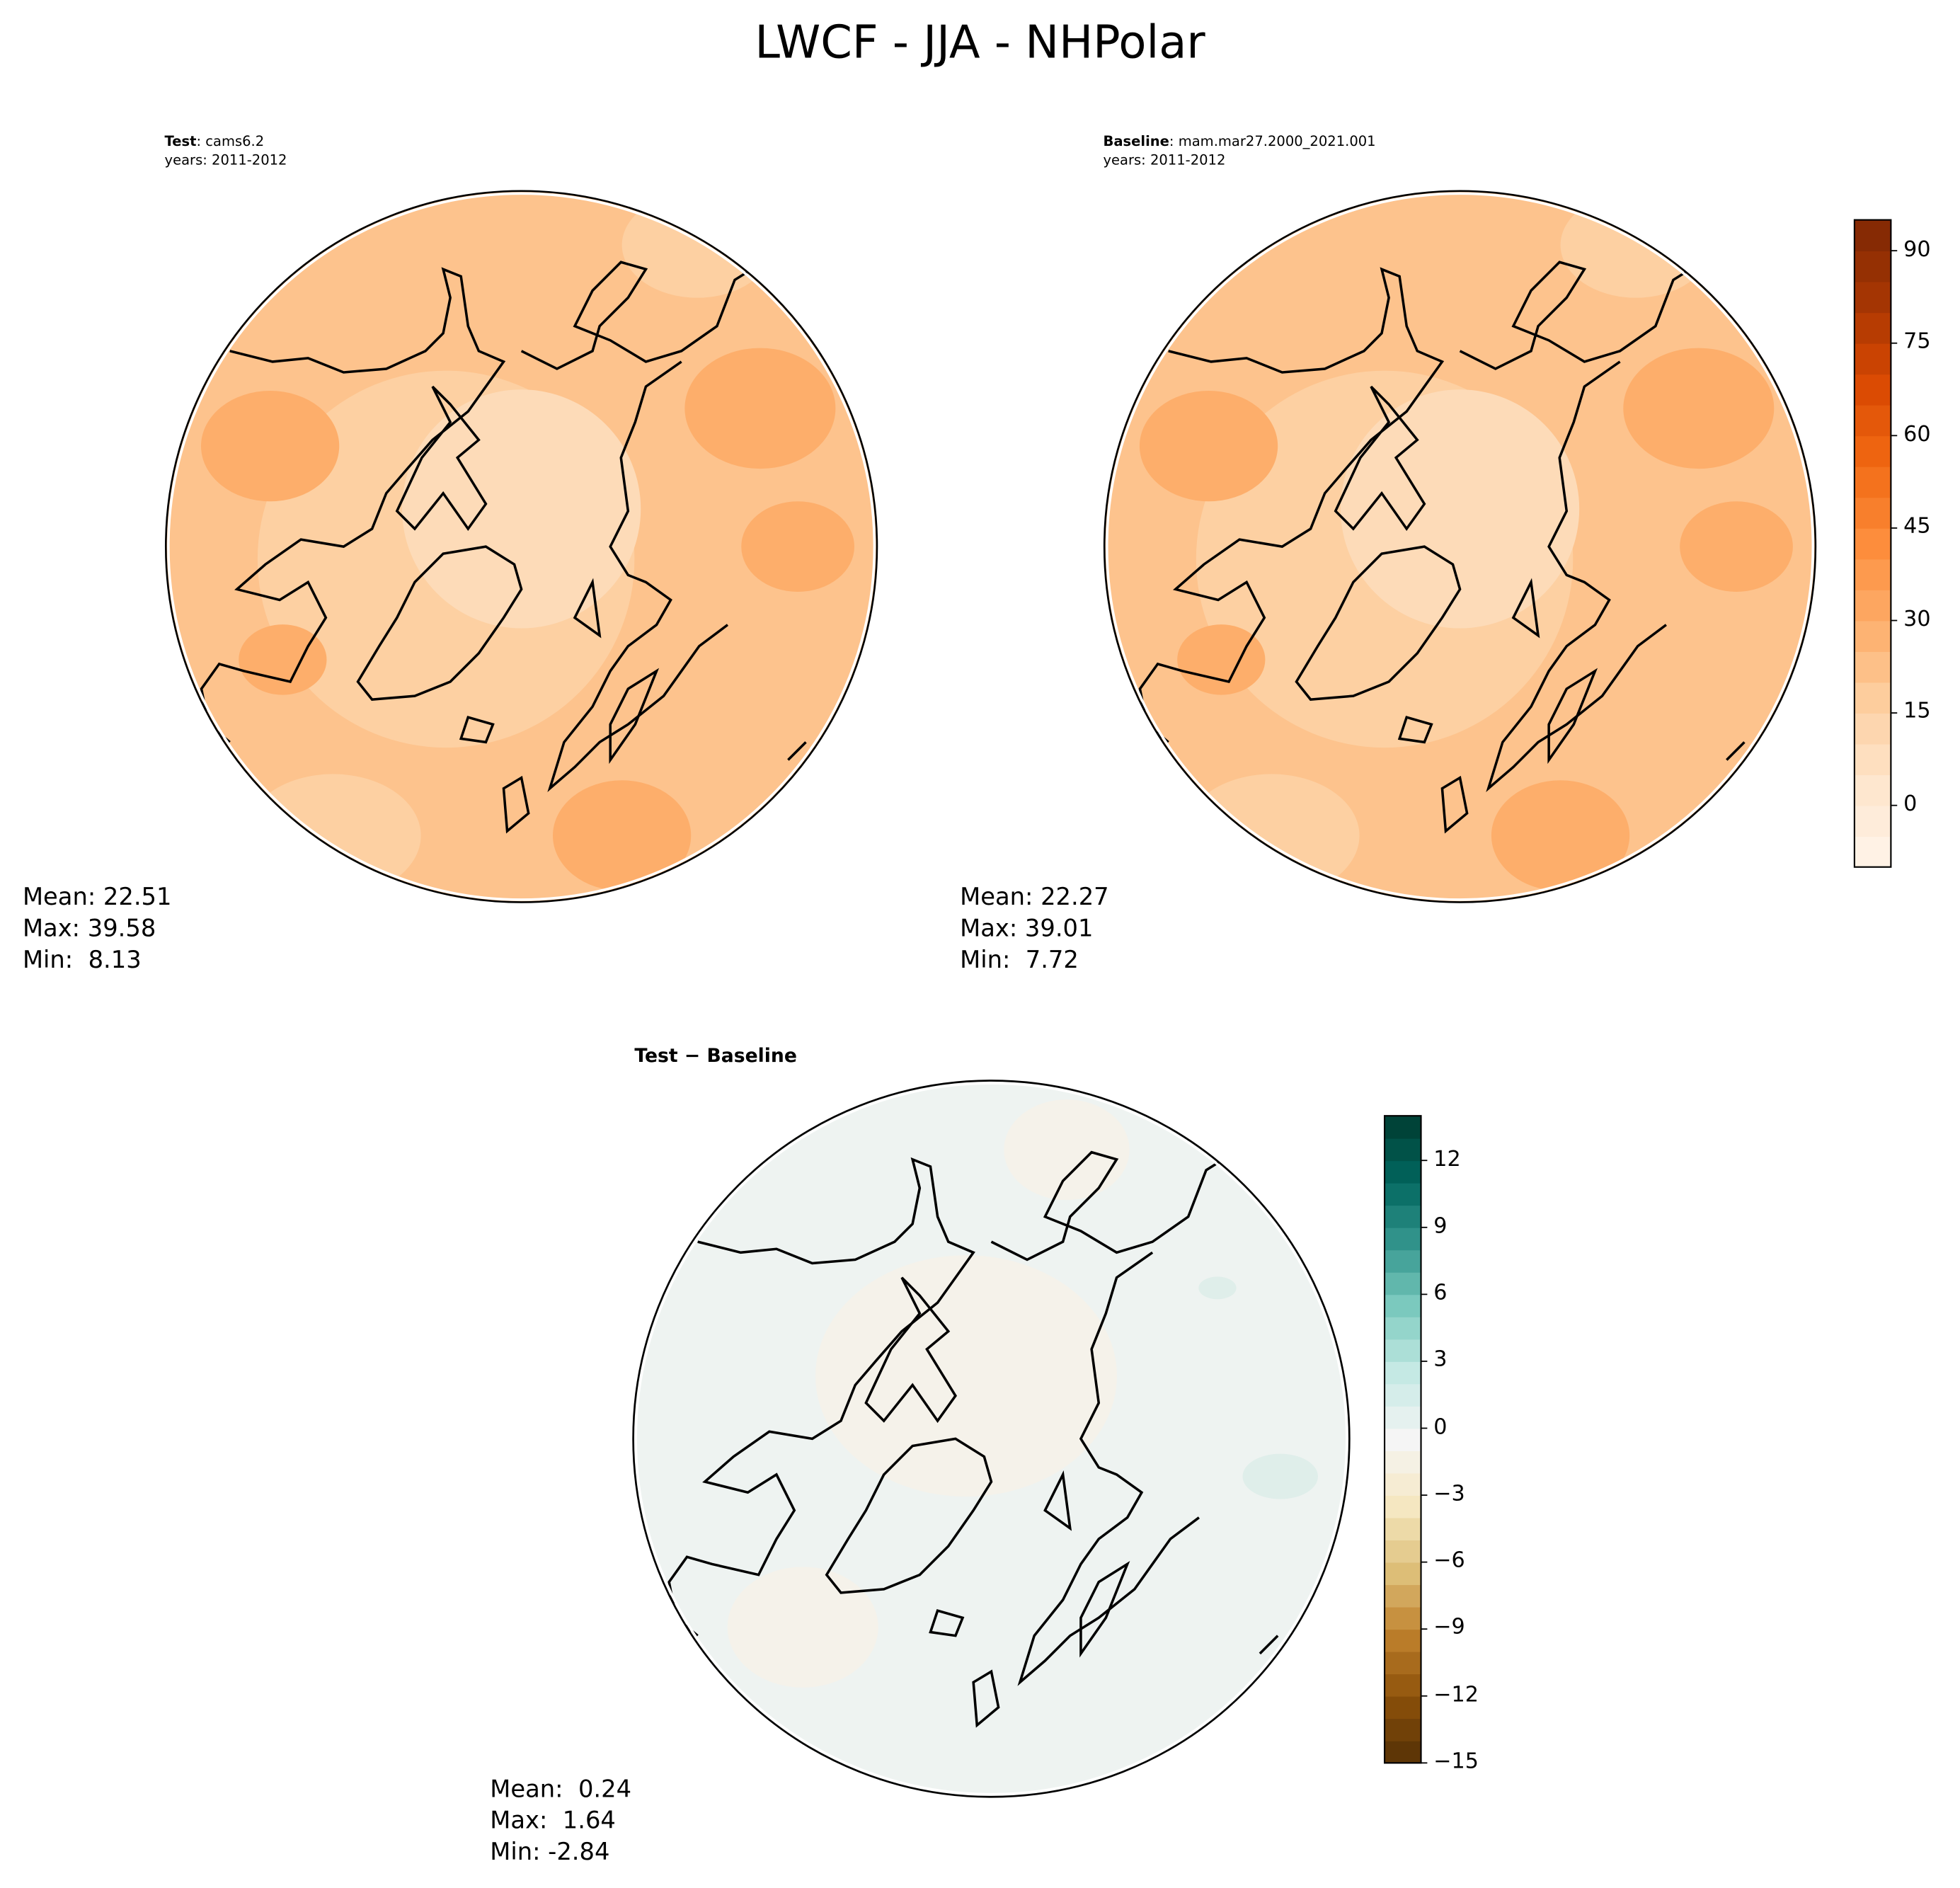  What do you see at coordinates (1440, 1226) in the screenshot?
I see `cb2-tick-1: 9` at bounding box center [1440, 1226].